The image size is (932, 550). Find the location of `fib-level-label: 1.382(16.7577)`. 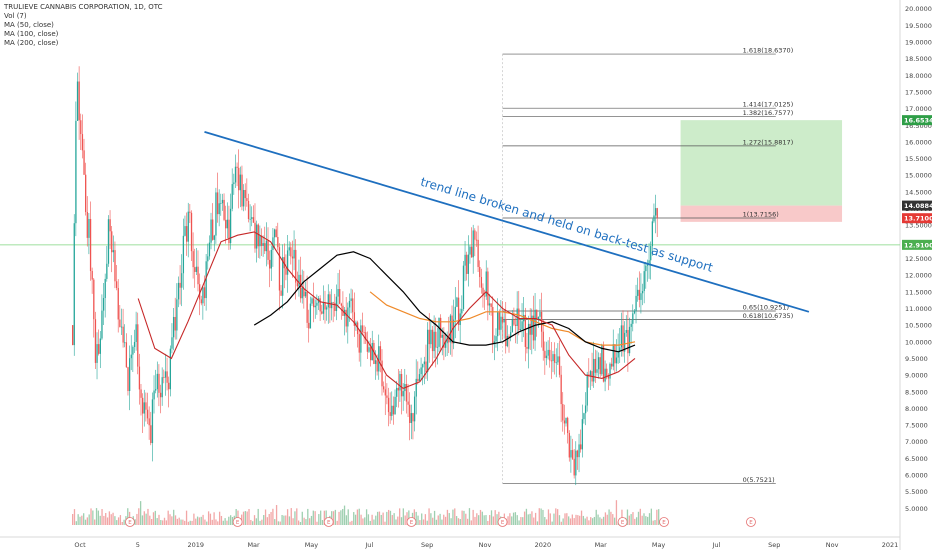

fib-level-label: 1.382(16.7577) is located at coordinates (768, 113).